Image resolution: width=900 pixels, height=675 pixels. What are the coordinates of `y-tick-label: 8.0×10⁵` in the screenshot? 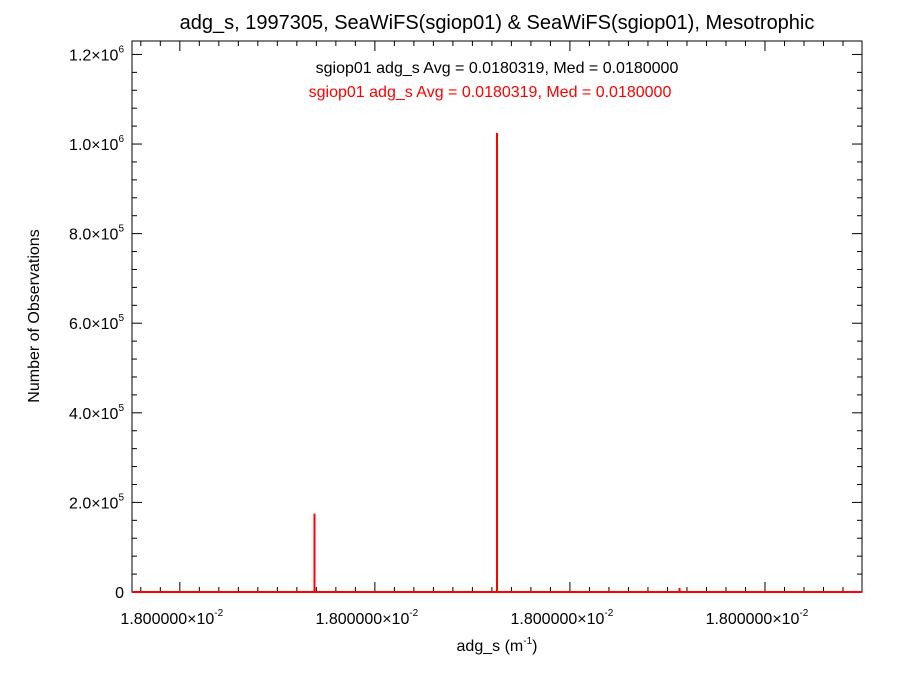 It's located at (96, 234).